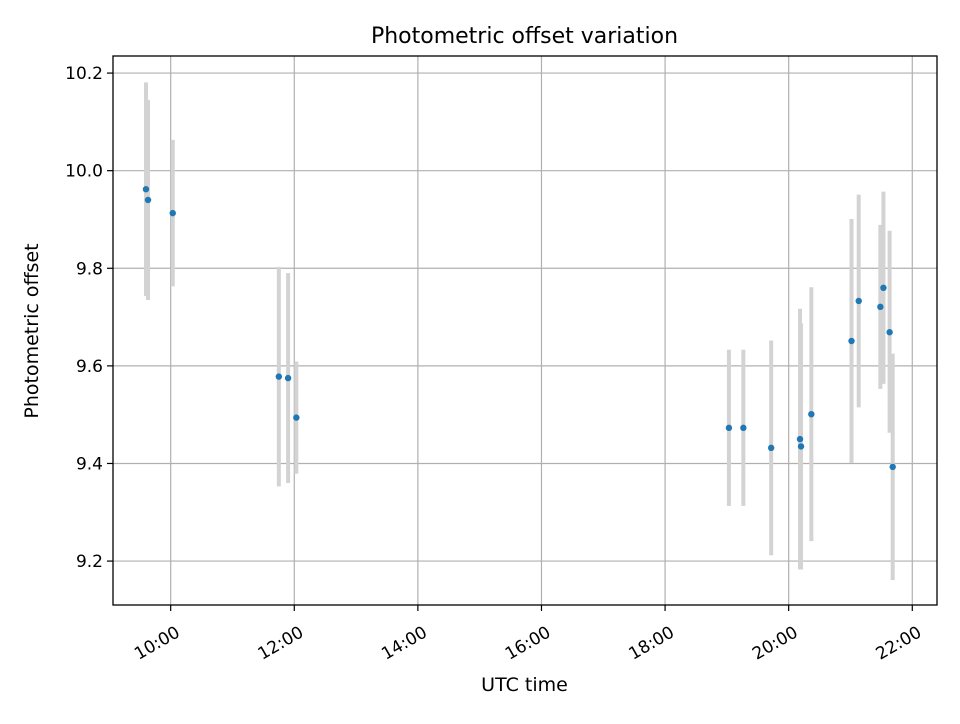  I want to click on y-tick-label: 9.2, so click(89, 562).